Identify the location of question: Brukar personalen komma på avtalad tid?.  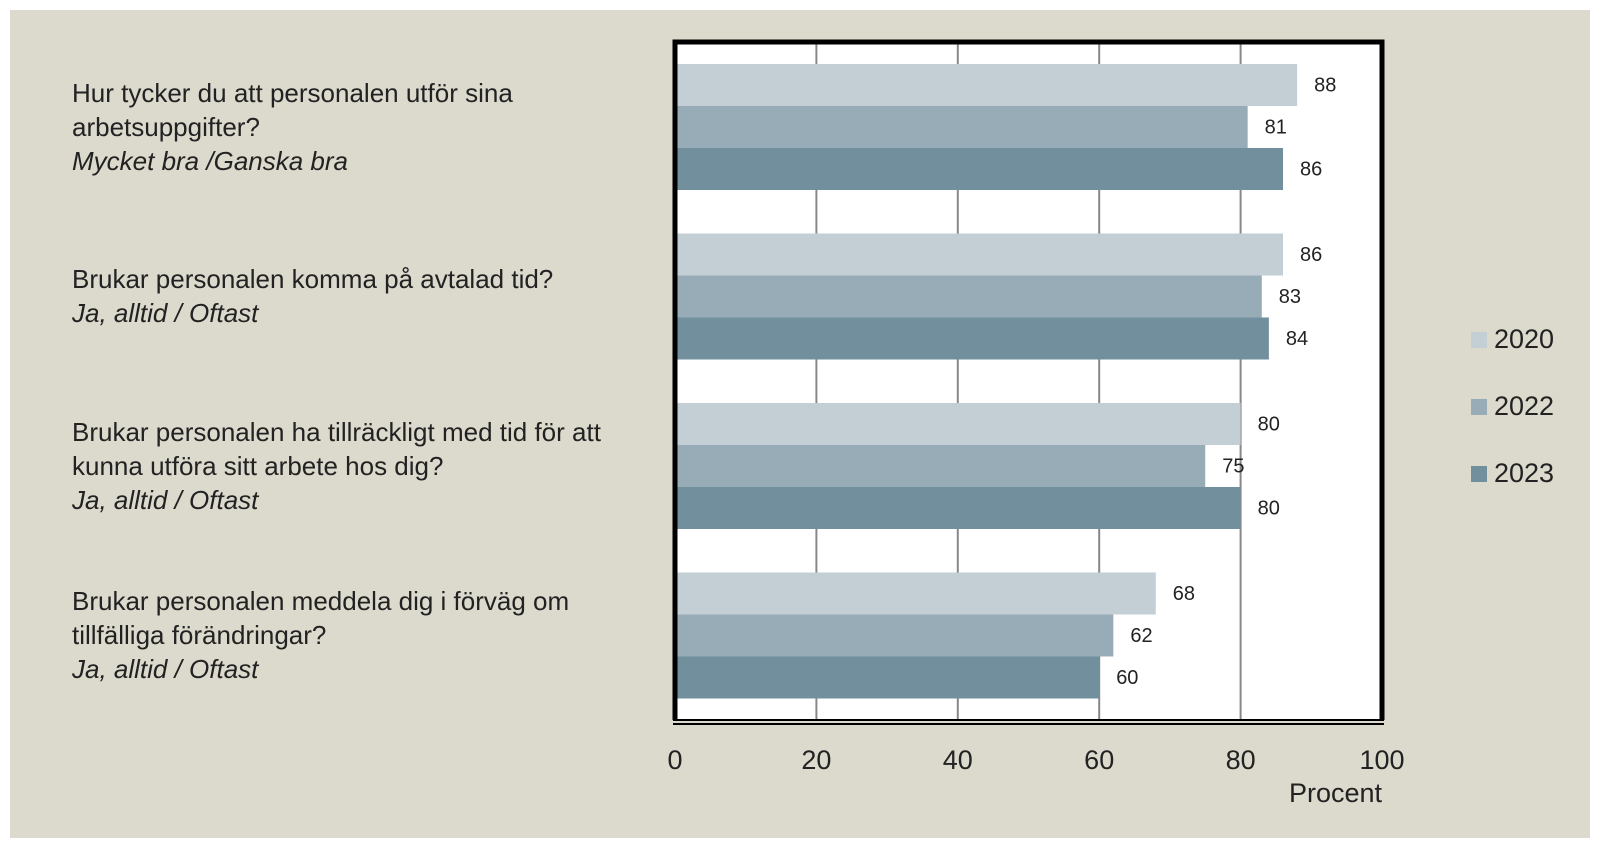
(313, 279).